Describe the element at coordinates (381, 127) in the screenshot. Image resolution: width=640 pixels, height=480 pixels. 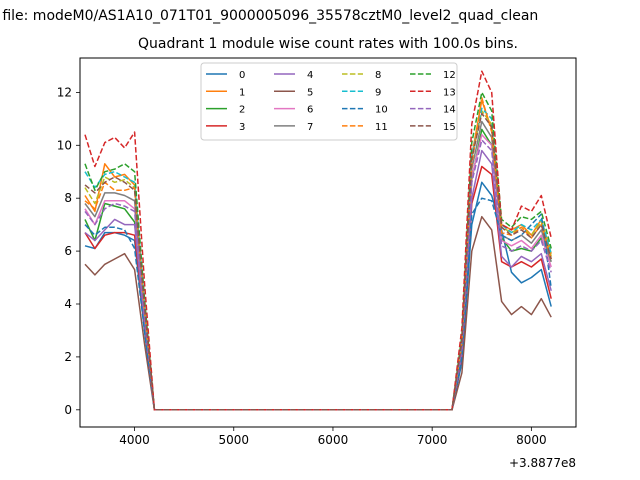
I see `legend-label-11: 11` at that location.